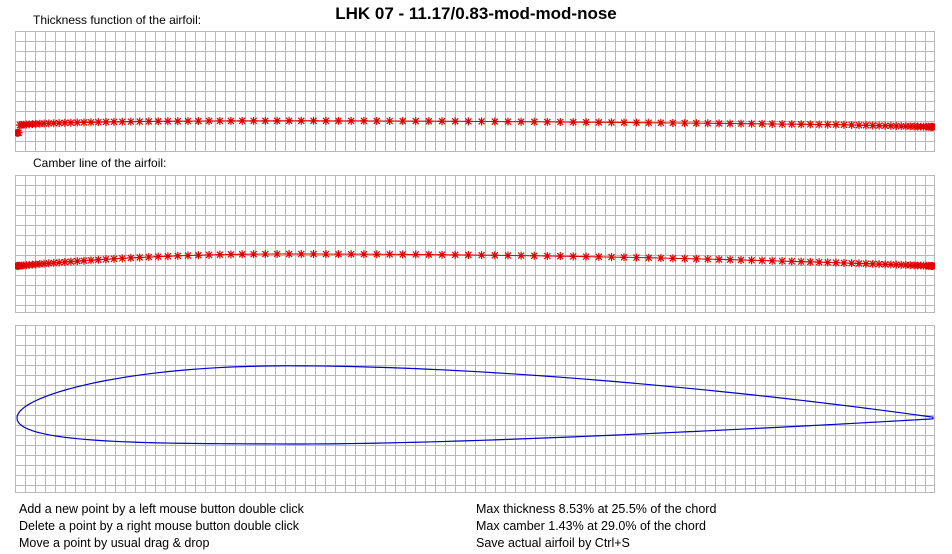 The width and height of the screenshot is (952, 554). What do you see at coordinates (475, 260) in the screenshot?
I see `camber-control-points` at bounding box center [475, 260].